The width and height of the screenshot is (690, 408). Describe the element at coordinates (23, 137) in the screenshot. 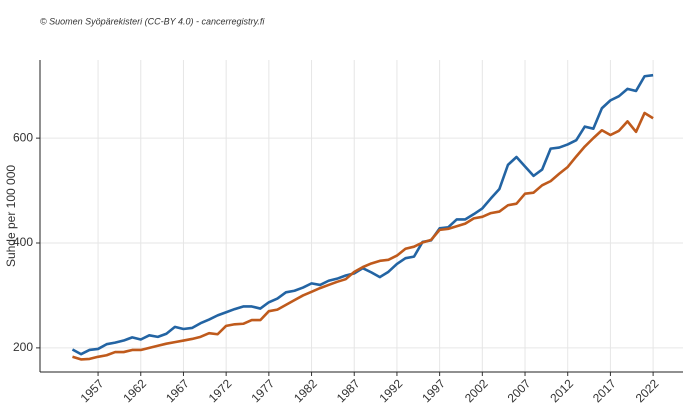

I see `y-tick-label: 600` at that location.